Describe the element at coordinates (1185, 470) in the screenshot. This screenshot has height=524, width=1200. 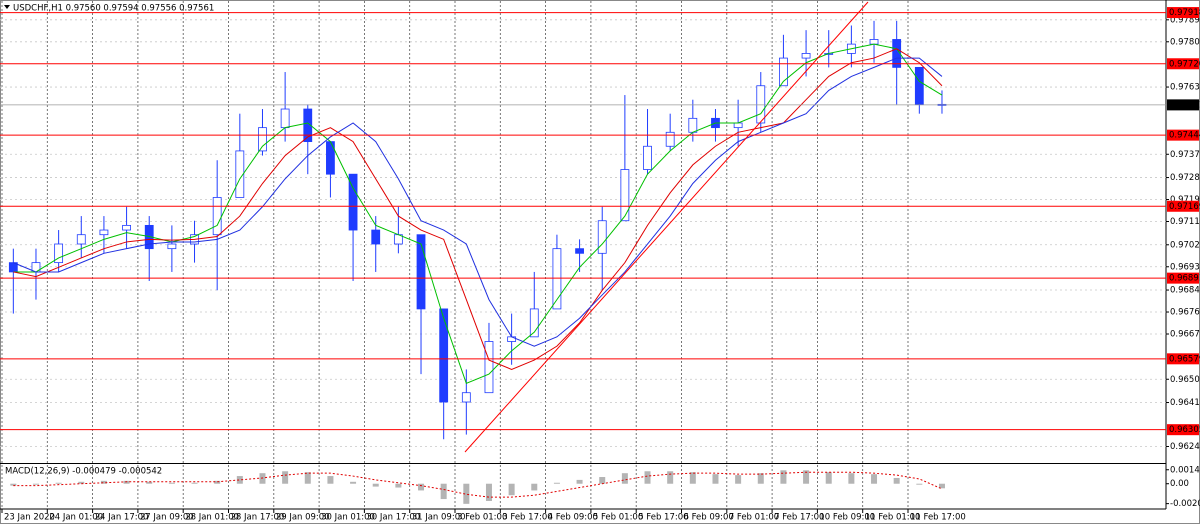
I see `y-tick-label: 0.001458` at that location.